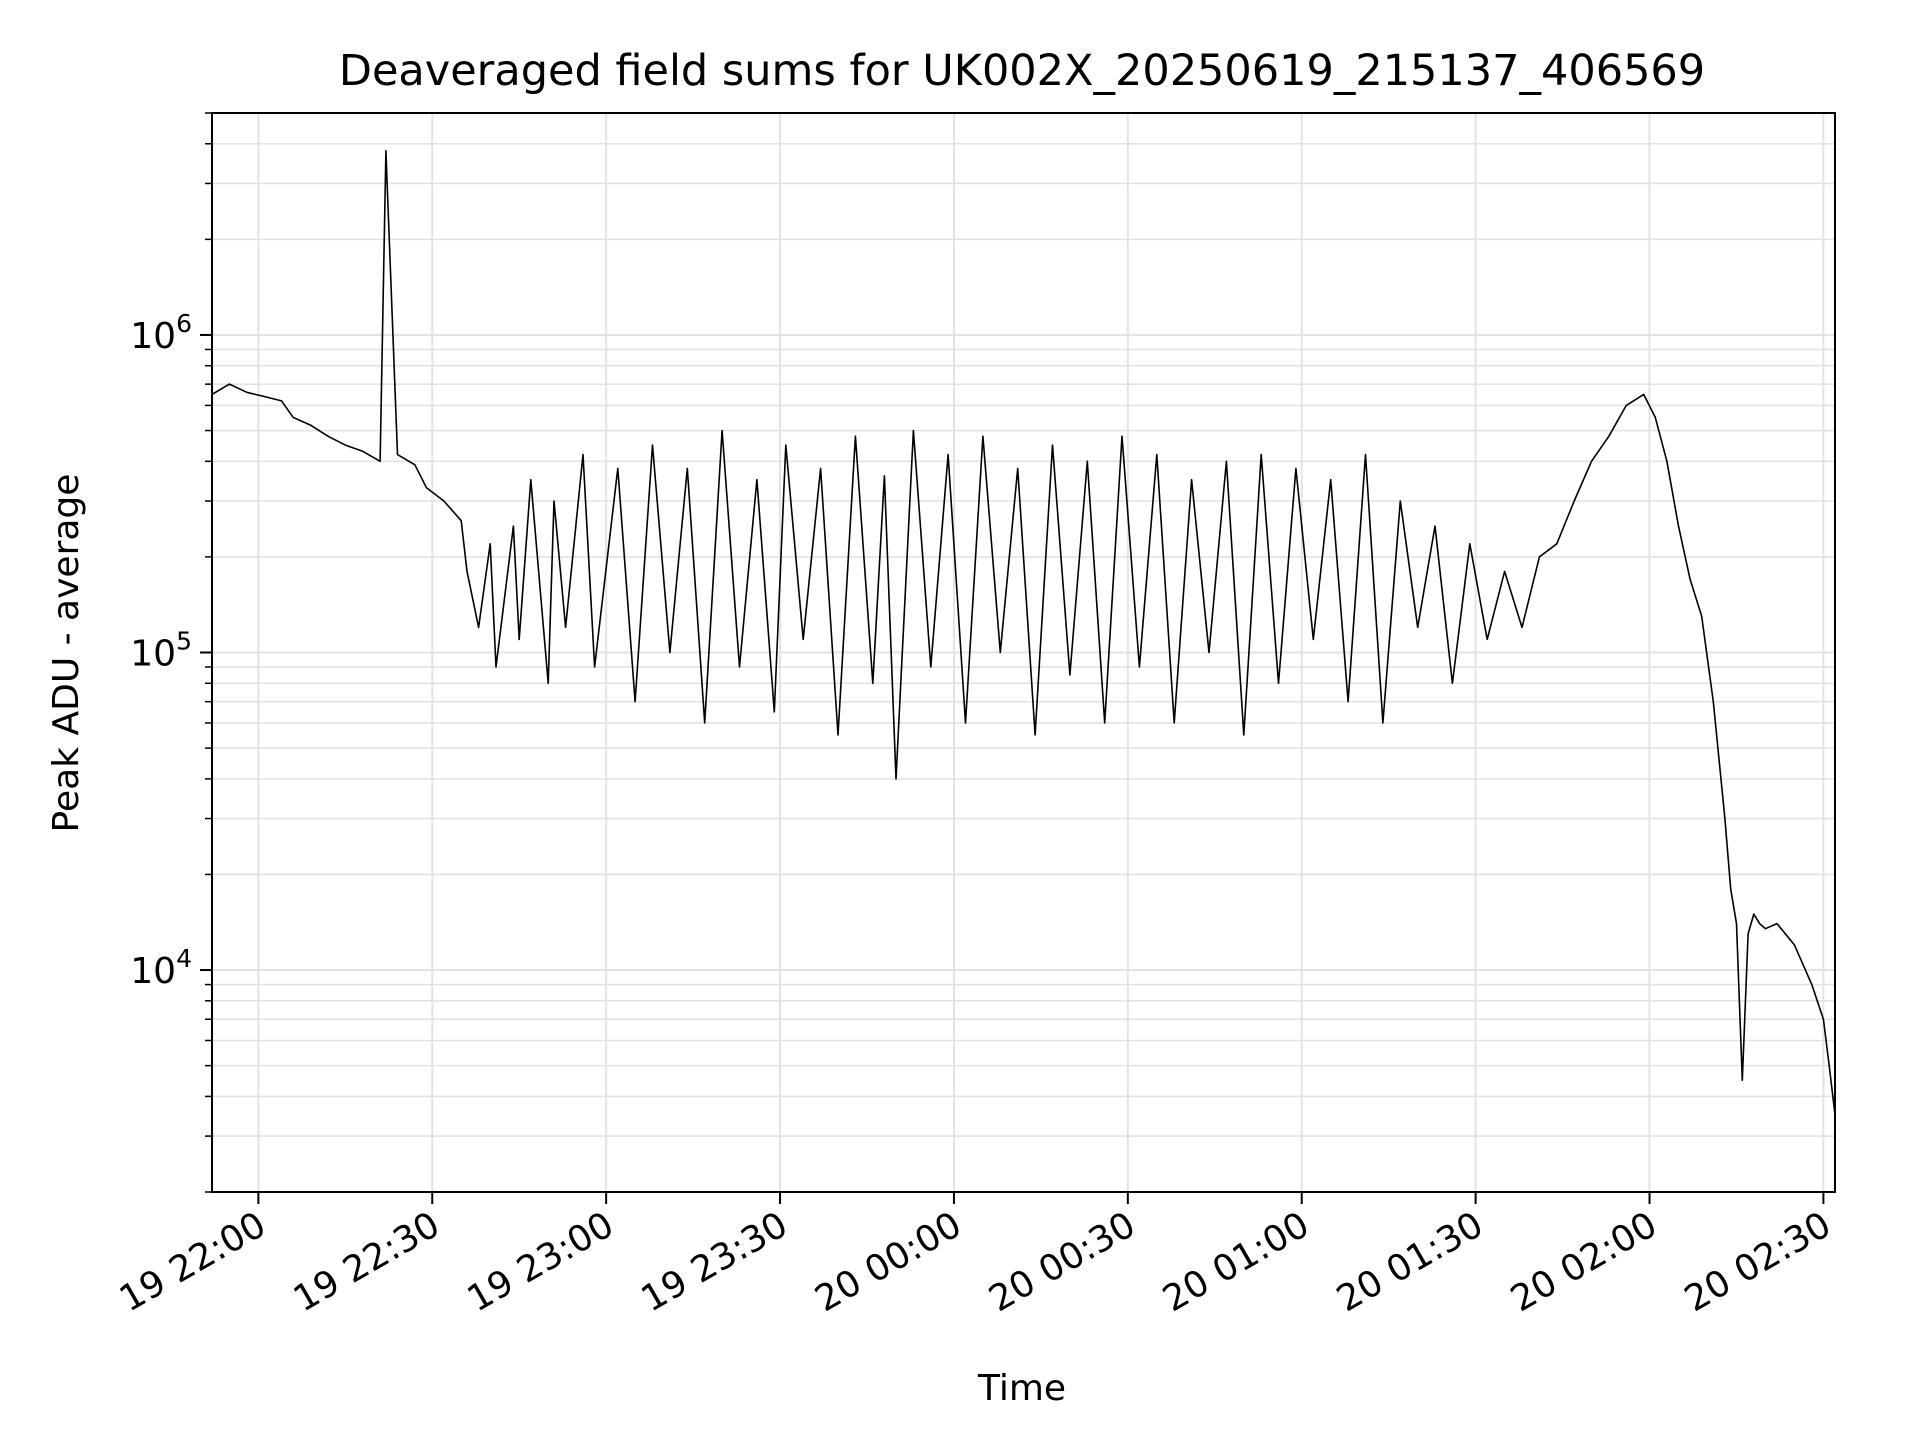 The width and height of the screenshot is (1920, 1440). I want to click on y-tick-label: 10⁴, so click(161, 968).